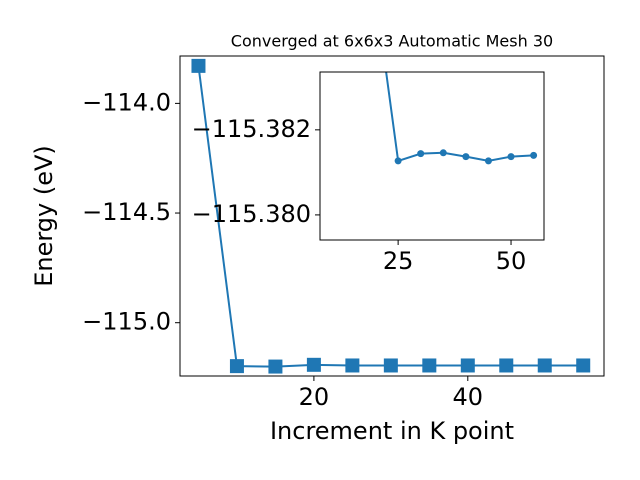 This screenshot has height=480, width=640. Describe the element at coordinates (511, 261) in the screenshot. I see `x-tick-label: 50` at that location.